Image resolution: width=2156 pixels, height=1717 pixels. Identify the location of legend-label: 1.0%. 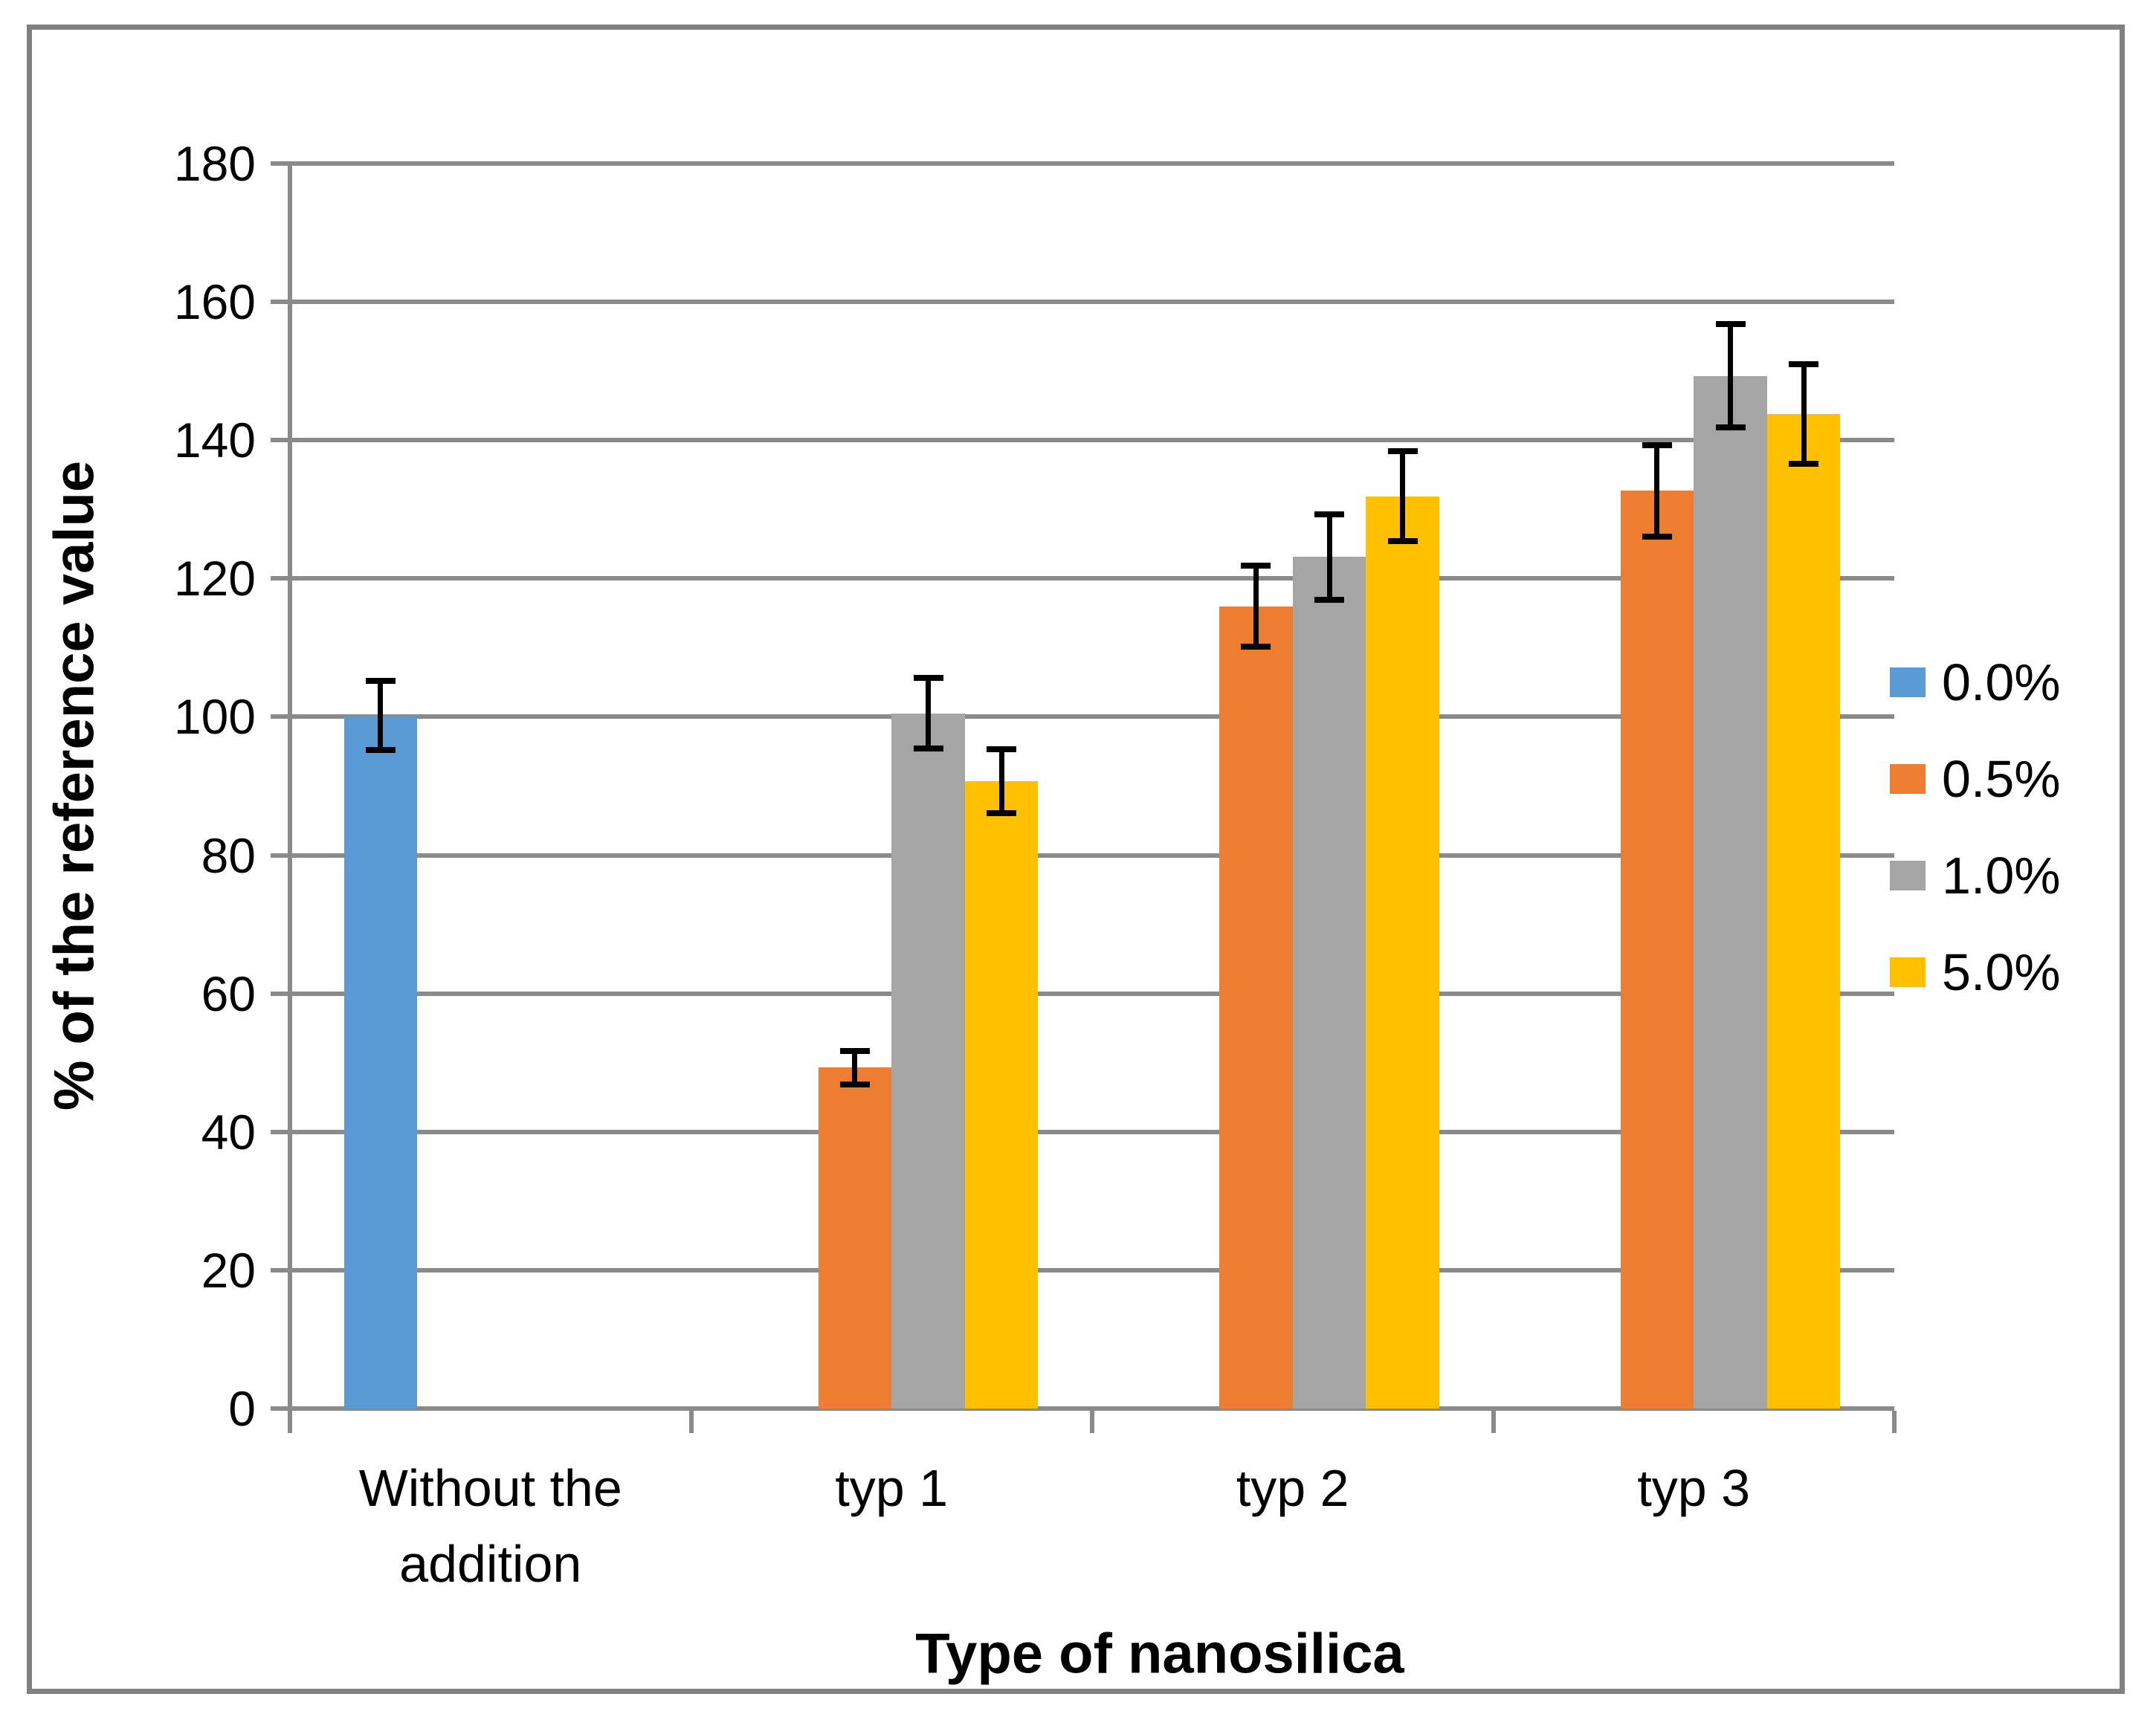
(2001, 876).